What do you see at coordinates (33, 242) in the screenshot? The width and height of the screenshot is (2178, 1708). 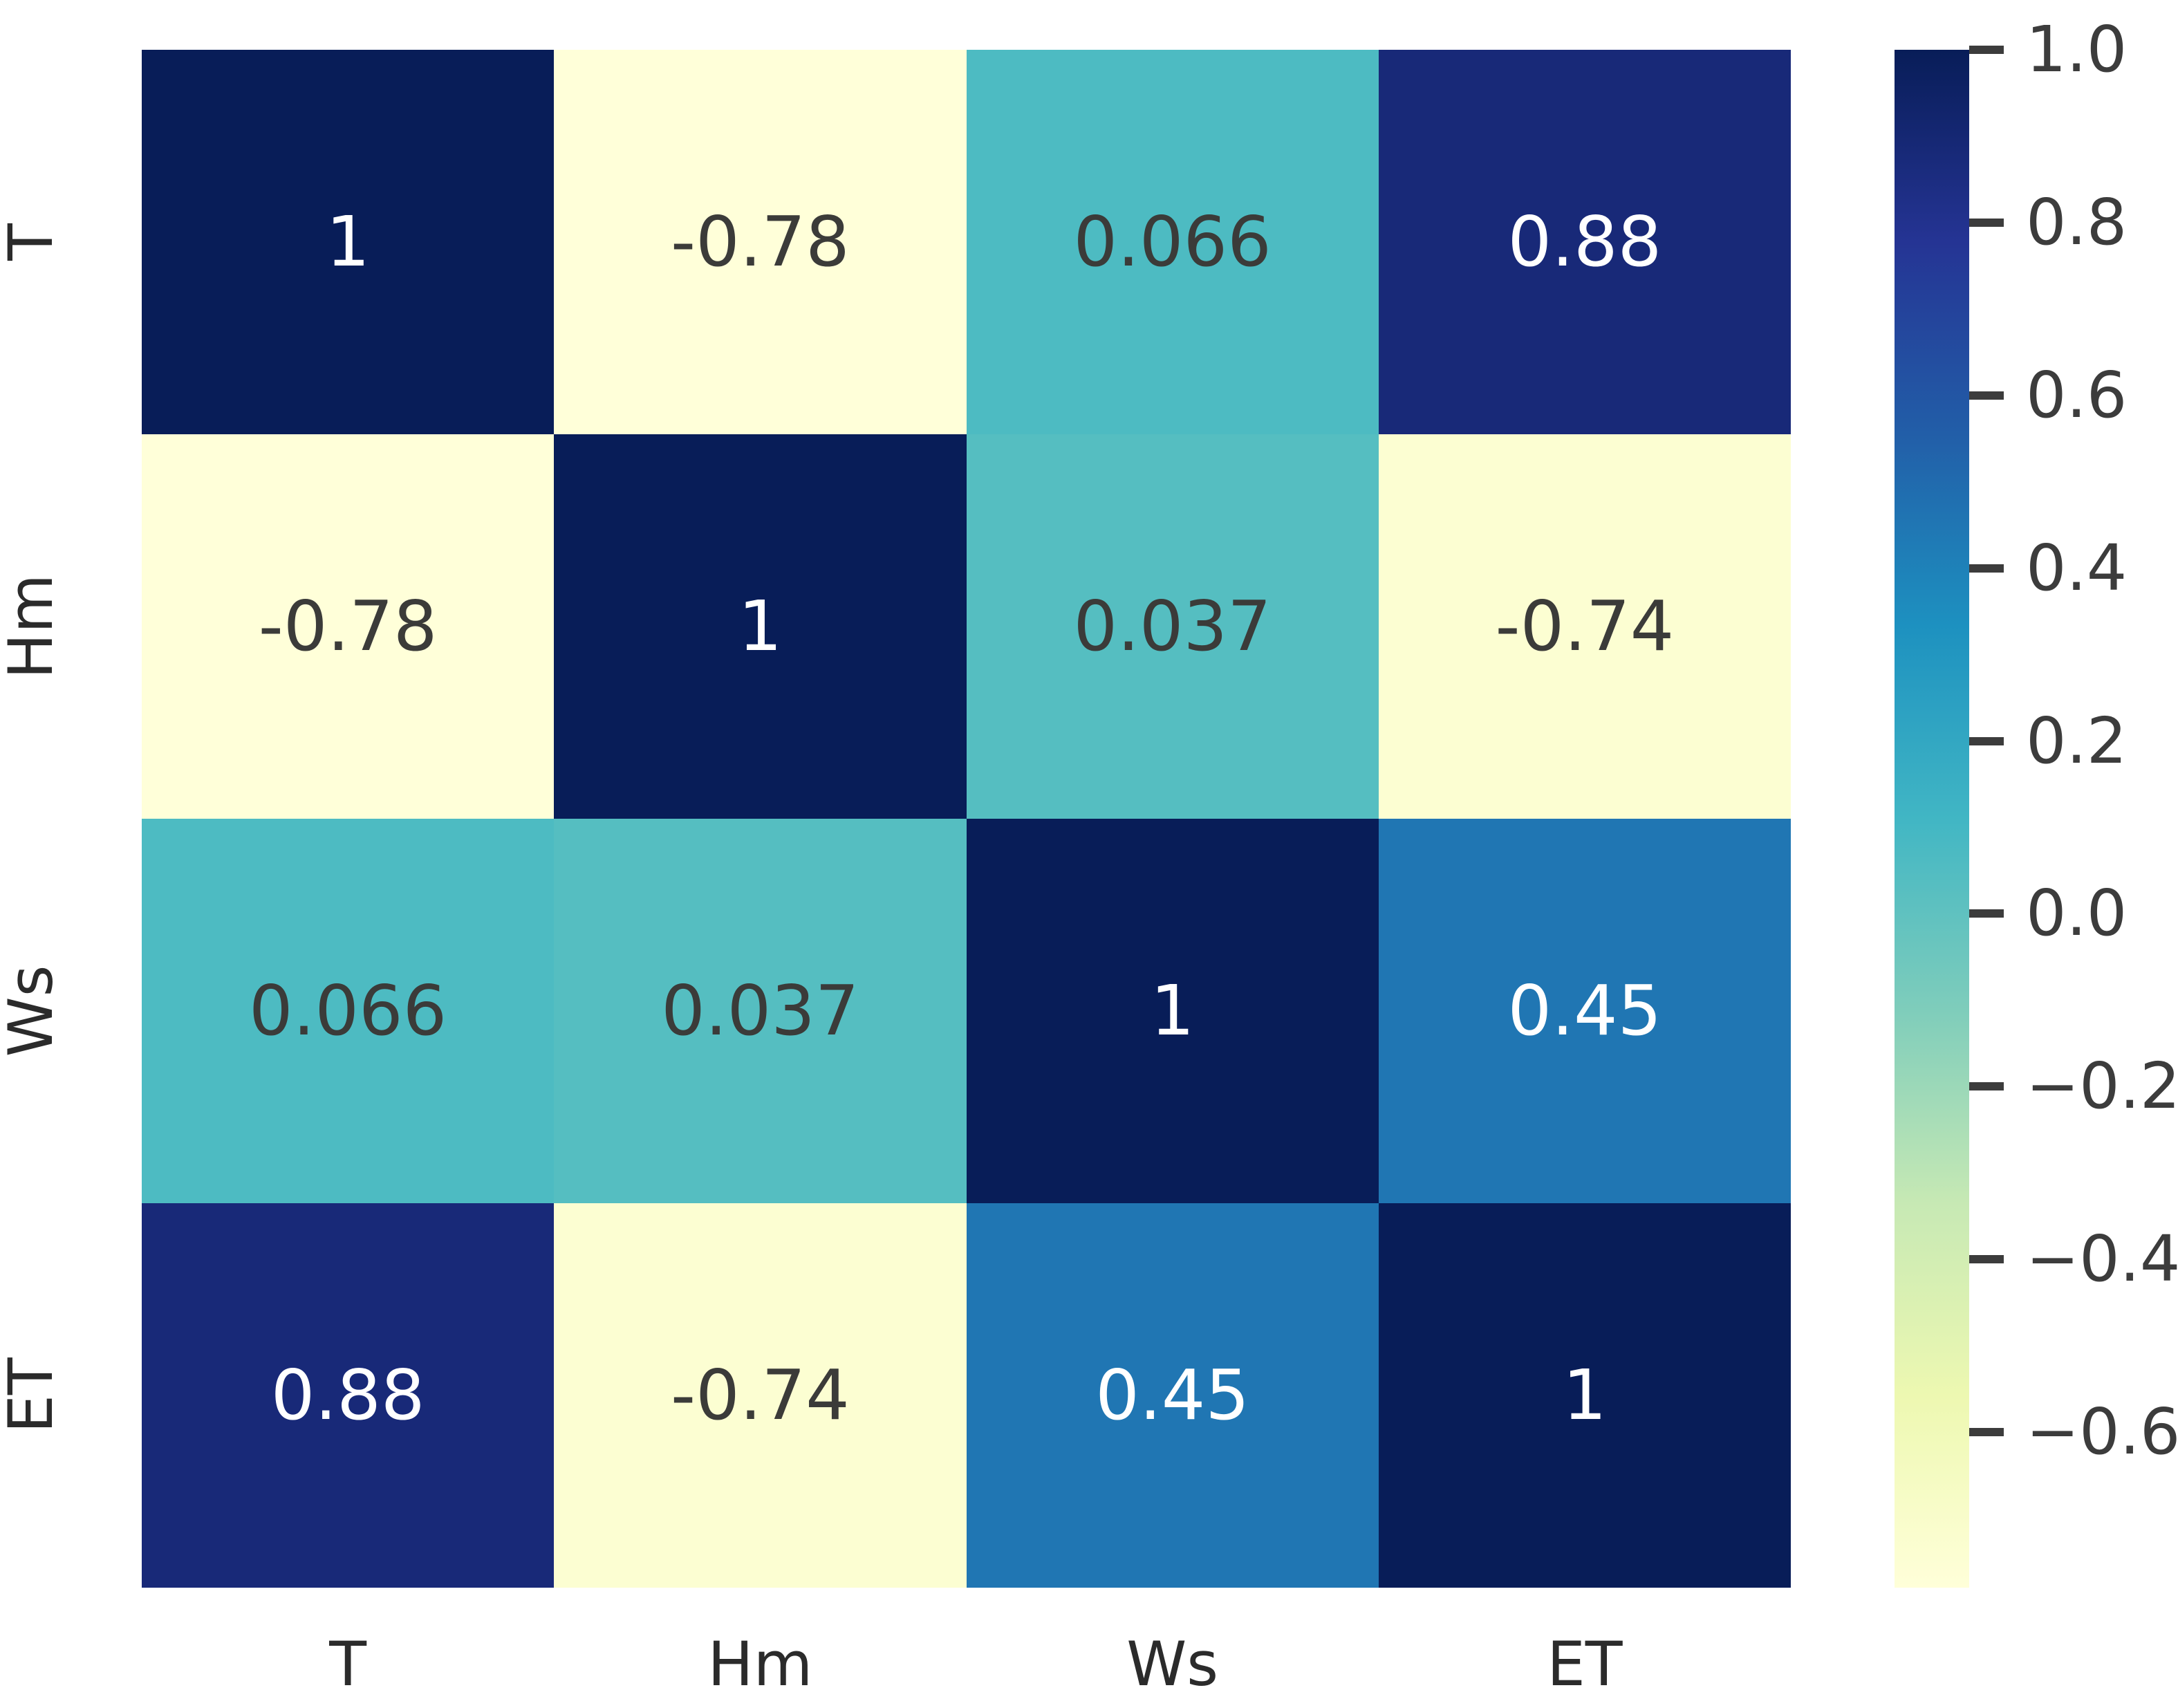 I see `y-tick-label-T: T` at bounding box center [33, 242].